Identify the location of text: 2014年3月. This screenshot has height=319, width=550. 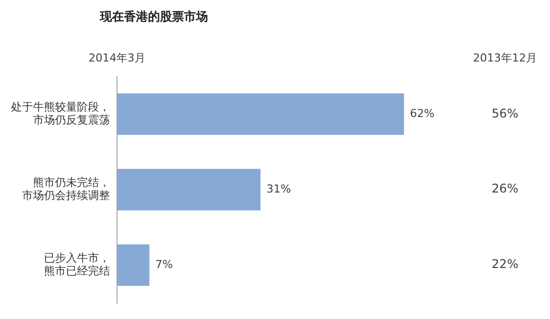
(117, 57).